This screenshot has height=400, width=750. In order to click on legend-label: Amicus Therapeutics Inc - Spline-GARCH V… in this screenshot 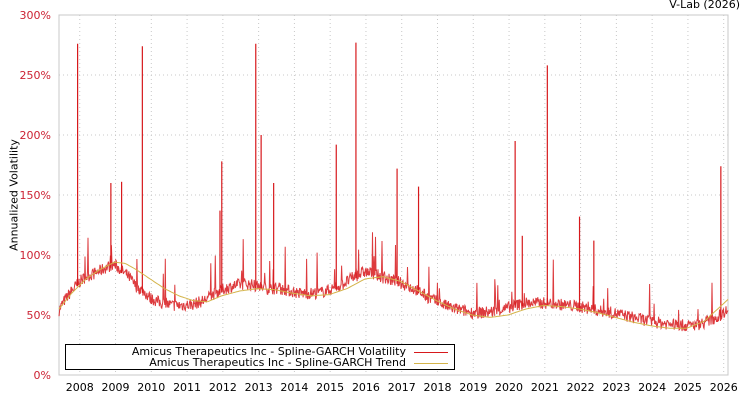, I will do `click(268, 351)`.